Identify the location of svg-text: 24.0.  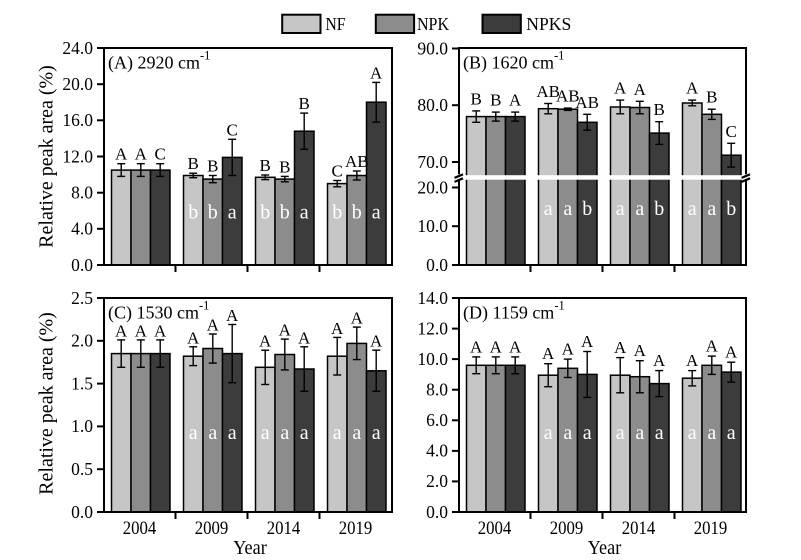
(77, 48).